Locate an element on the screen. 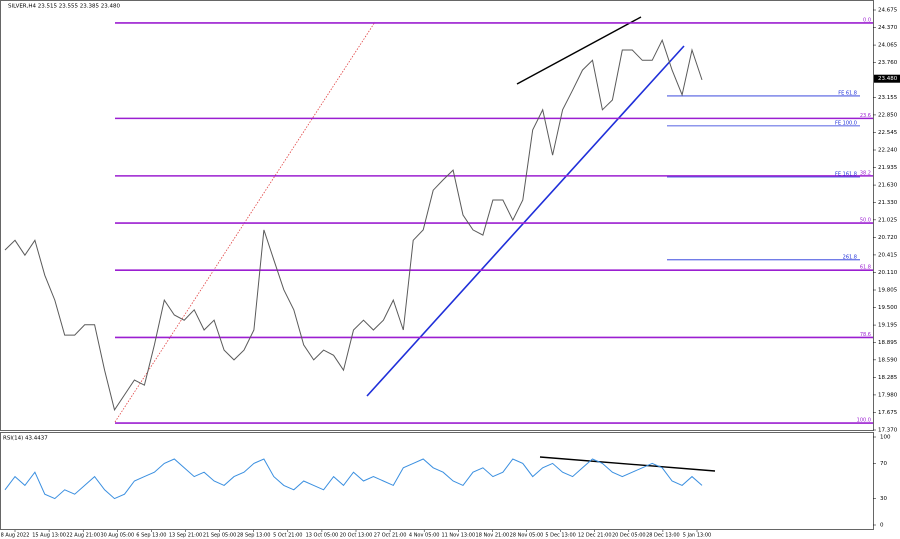 The height and width of the screenshot is (539, 900). x-tick-label: 12 Dec 21:00 is located at coordinates (595, 536).